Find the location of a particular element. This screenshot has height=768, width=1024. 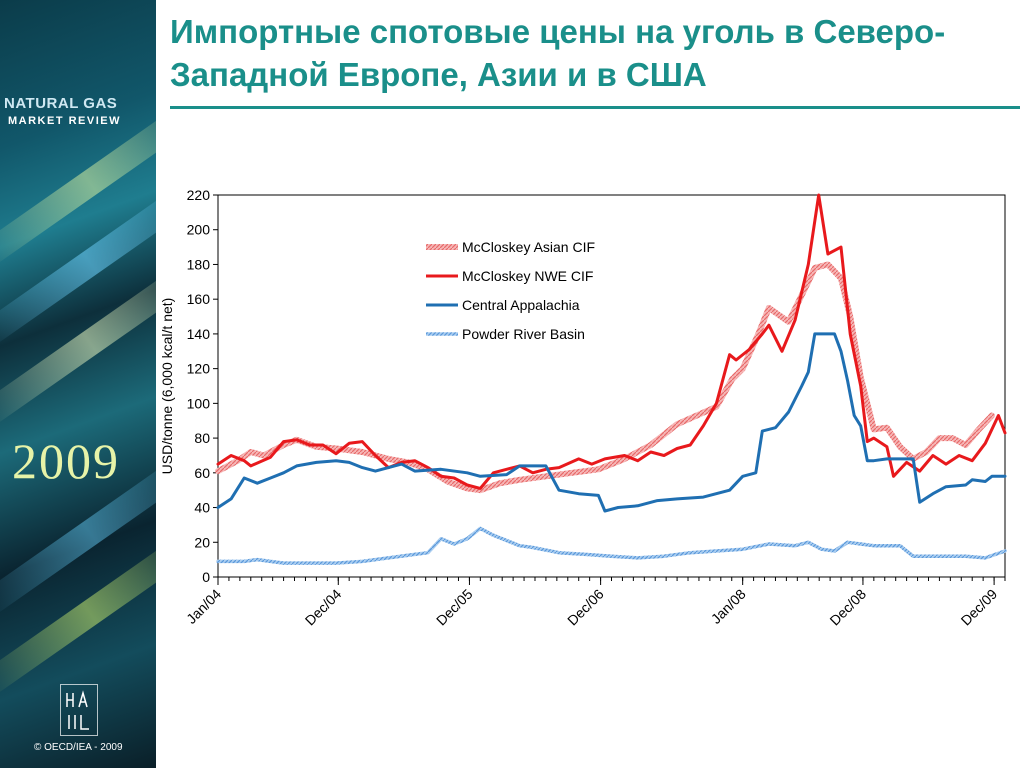

y-tick-label: 160 is located at coordinates (199, 299).